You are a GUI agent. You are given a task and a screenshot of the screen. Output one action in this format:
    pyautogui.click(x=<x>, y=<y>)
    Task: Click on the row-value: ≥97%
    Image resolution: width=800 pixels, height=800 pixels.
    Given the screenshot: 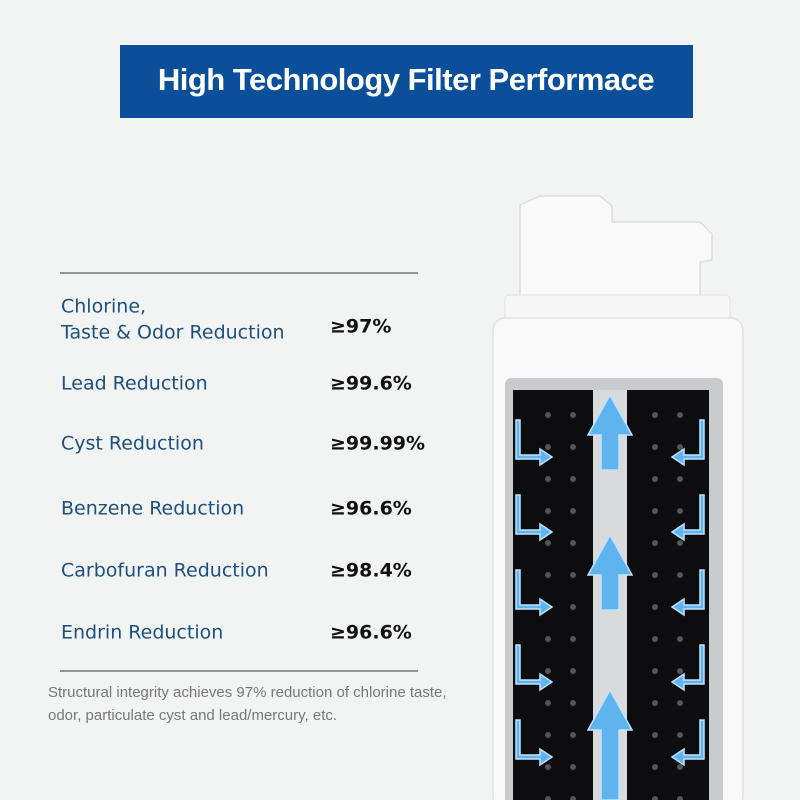 What is the action you would take?
    pyautogui.click(x=360, y=327)
    